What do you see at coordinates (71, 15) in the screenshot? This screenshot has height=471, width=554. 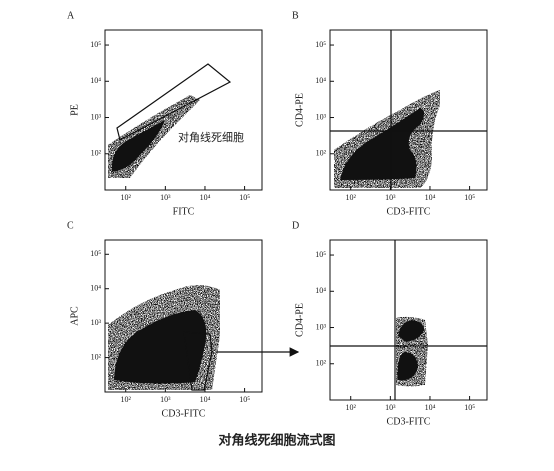 I see `panel-label: A` at bounding box center [71, 15].